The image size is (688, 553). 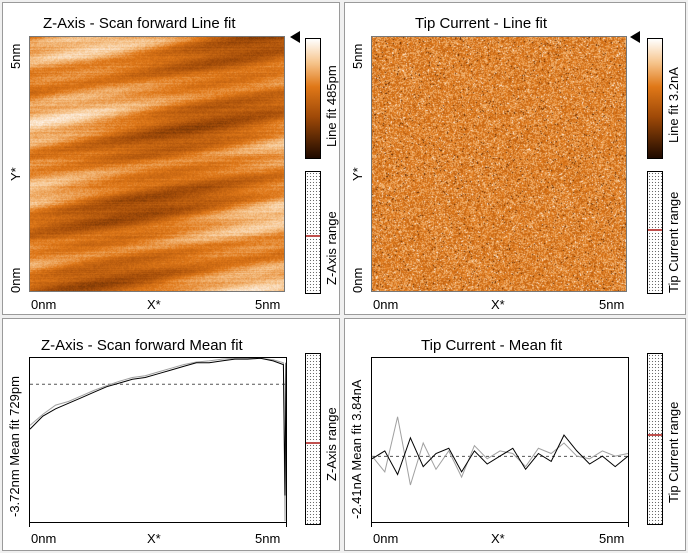 I want to click on colorbar-label: Line fit 485pm, so click(x=331, y=106).